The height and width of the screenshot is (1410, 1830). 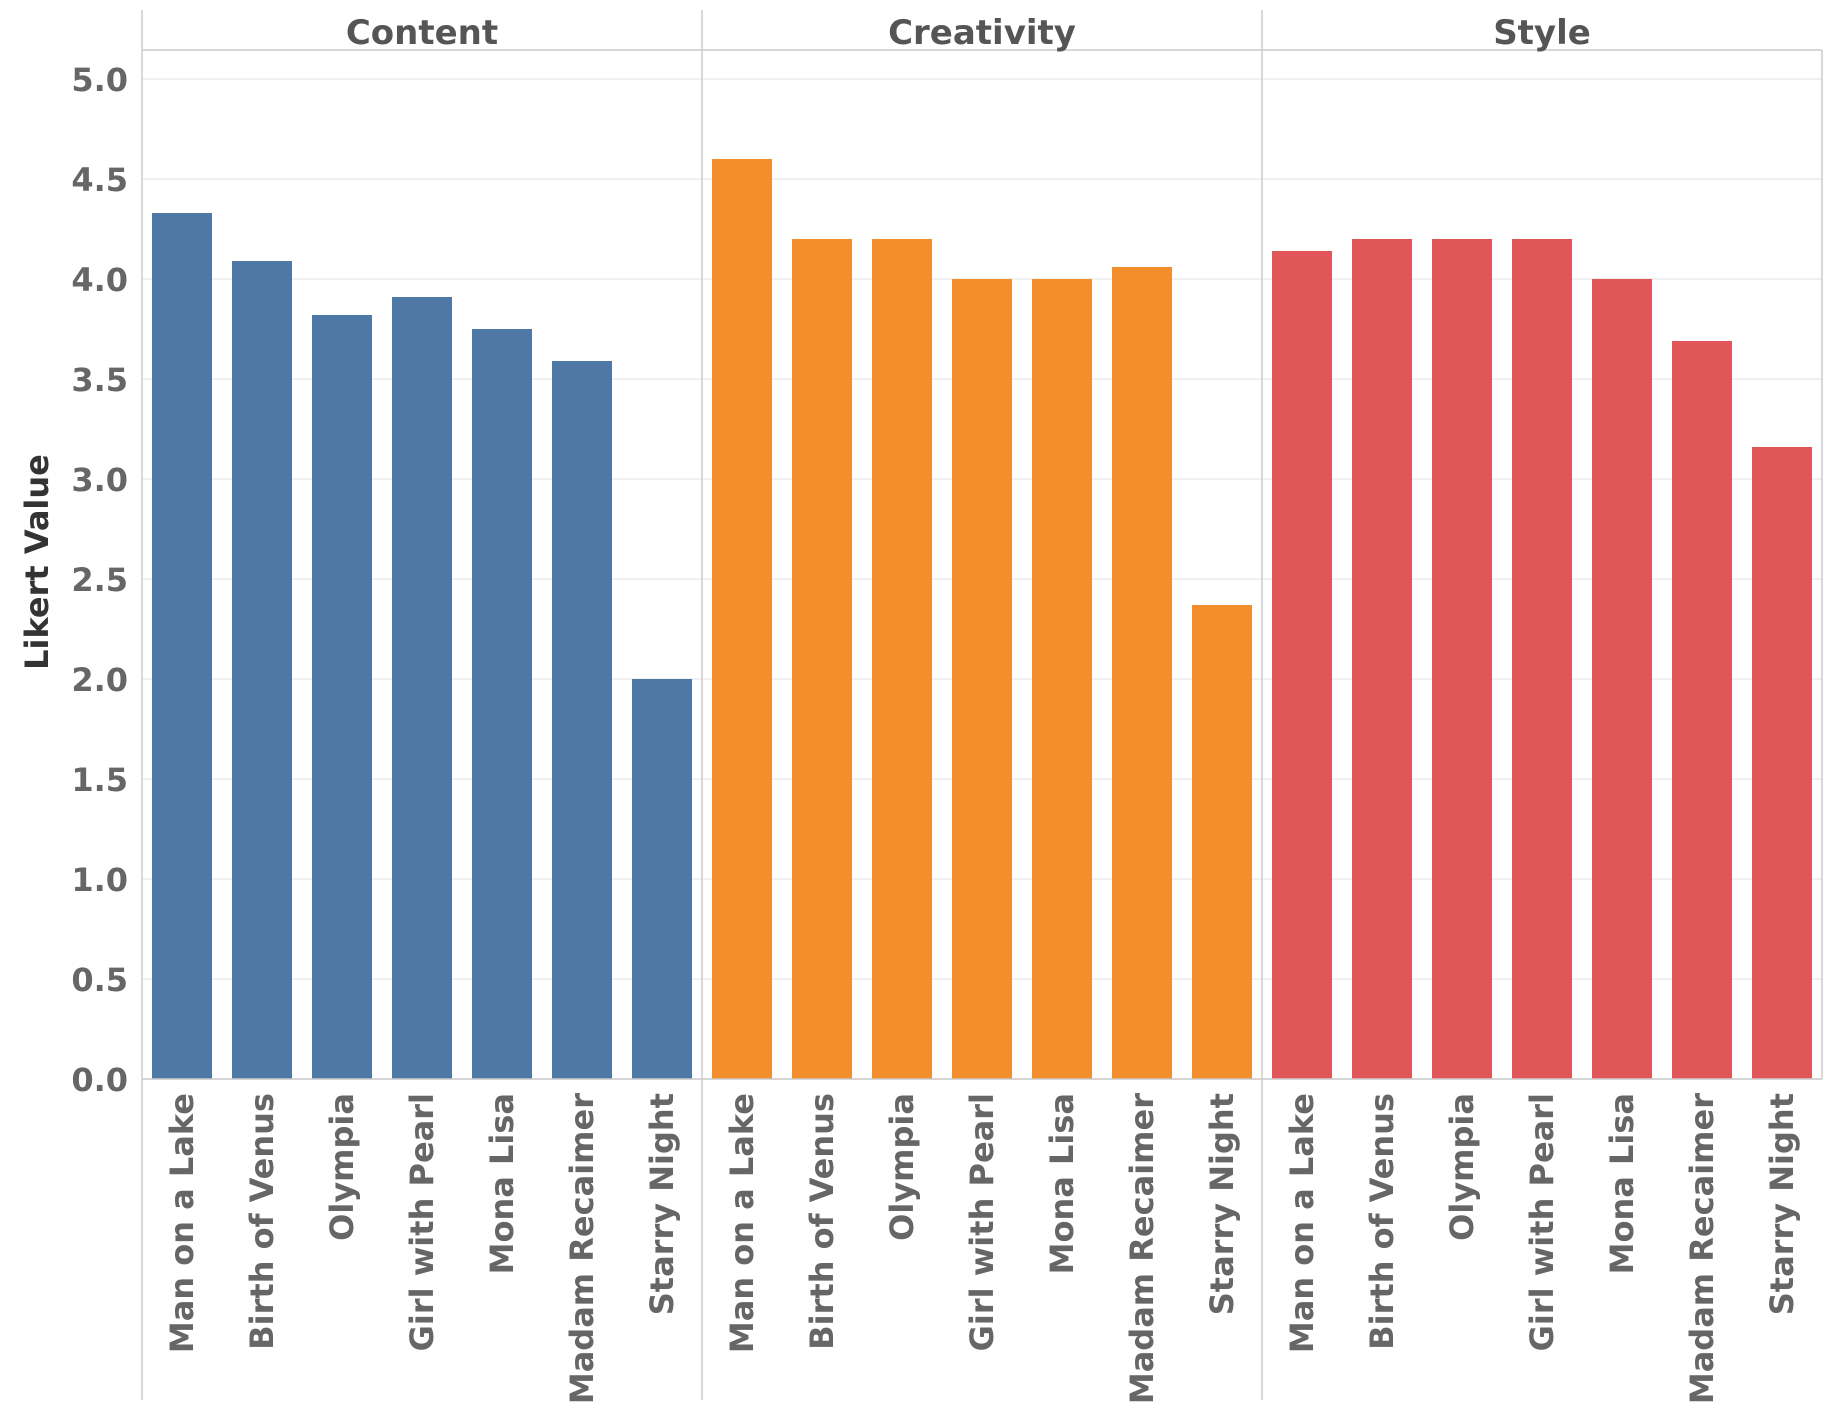 I want to click on y-tick-label: 2.0, so click(x=99, y=680).